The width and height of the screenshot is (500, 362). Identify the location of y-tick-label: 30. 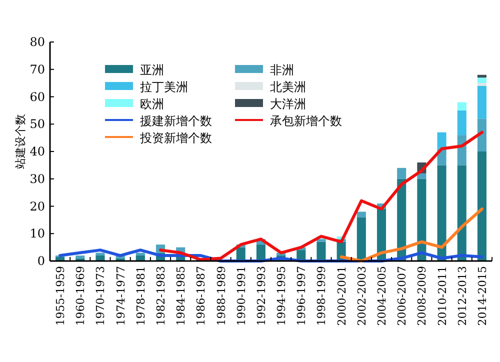
(37, 179).